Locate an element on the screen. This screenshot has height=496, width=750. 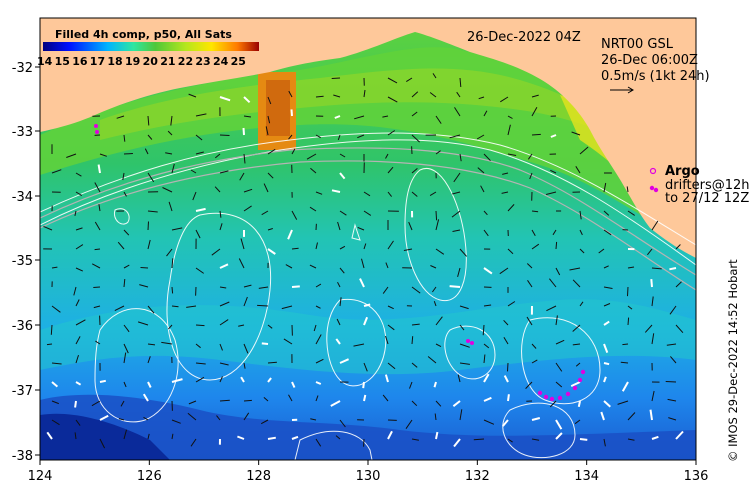
y-tick-label: -35 is located at coordinates (22, 261).